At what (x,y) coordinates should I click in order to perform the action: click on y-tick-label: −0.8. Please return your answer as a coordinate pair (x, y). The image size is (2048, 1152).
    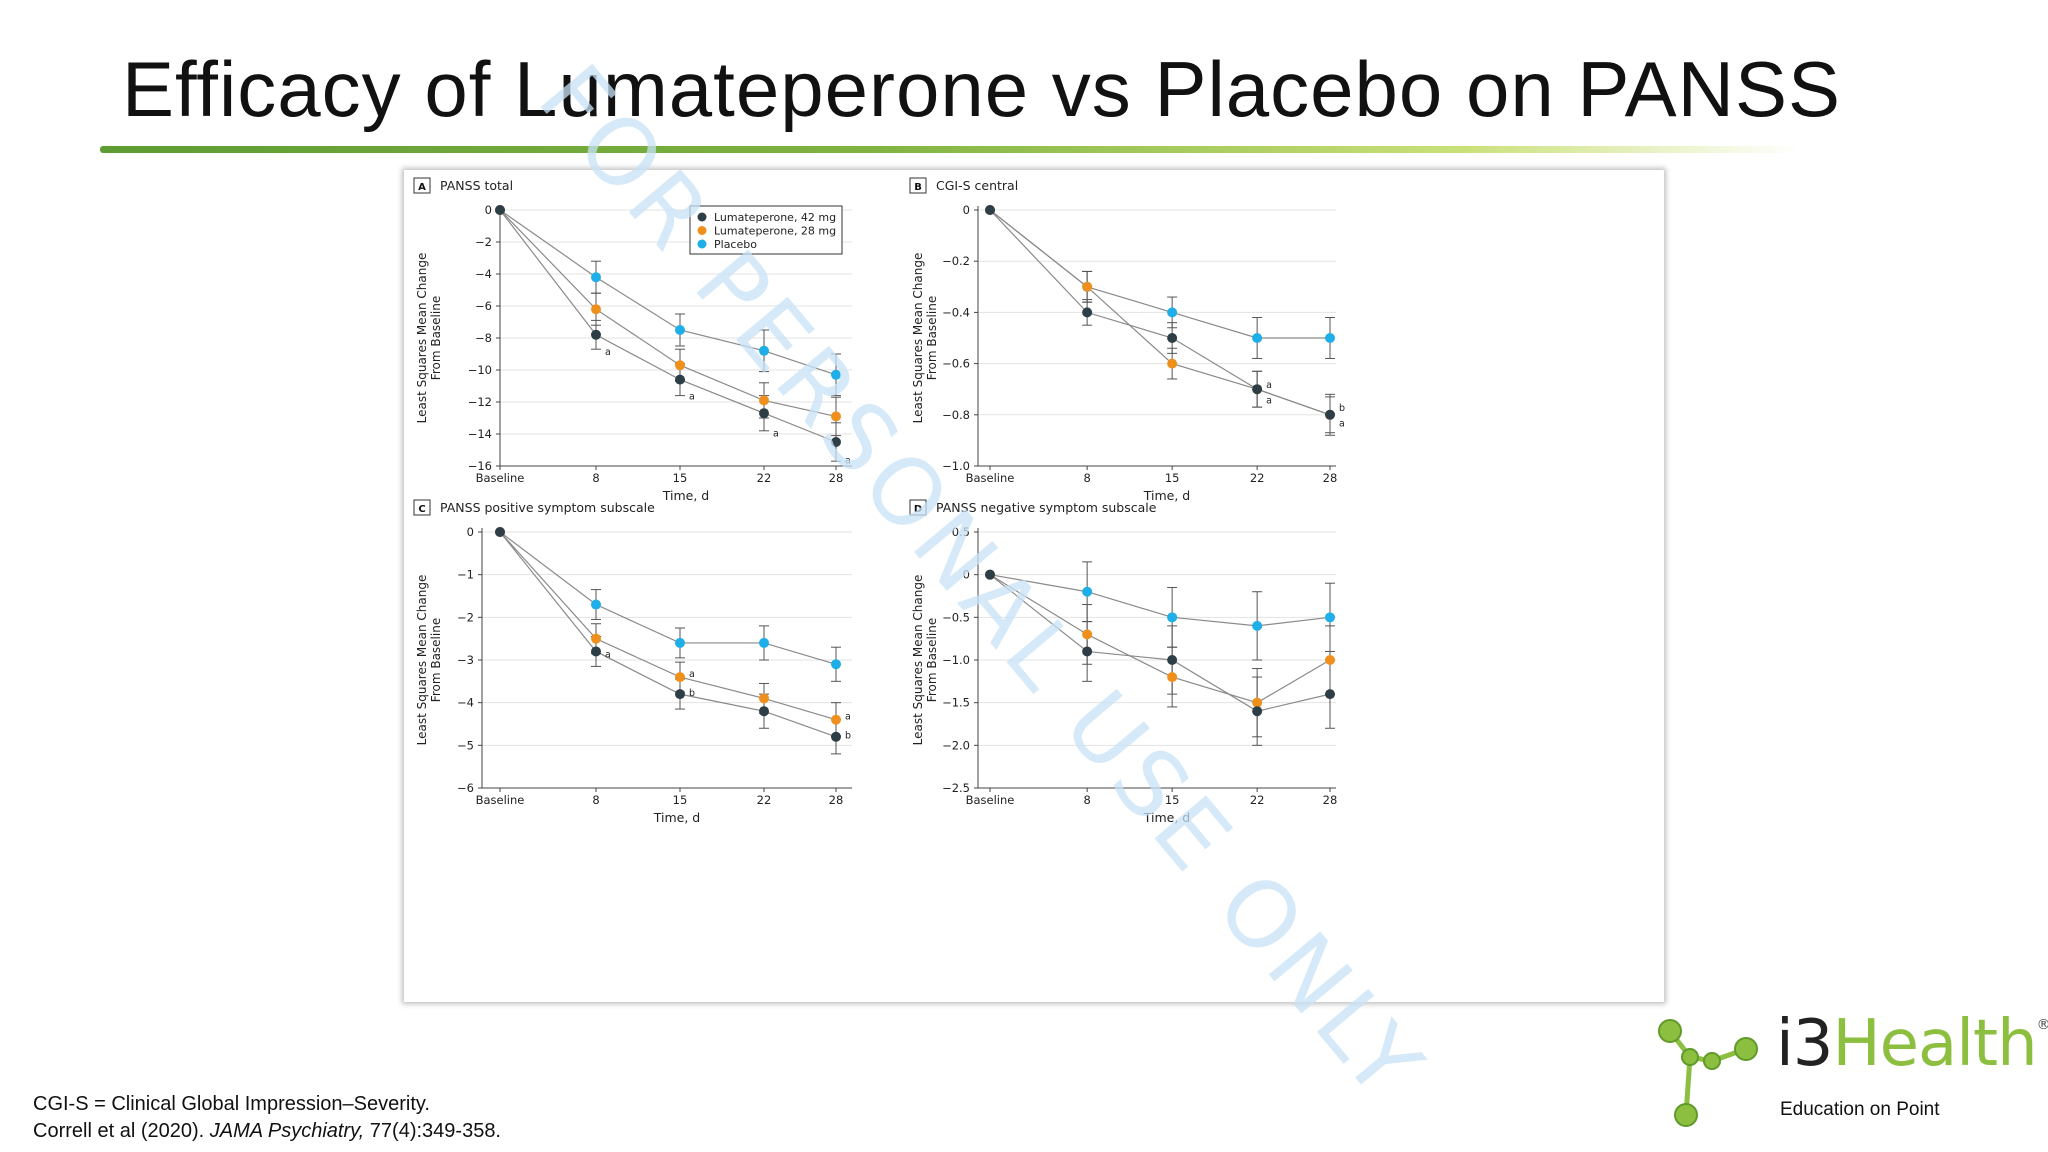
    Looking at the image, I should click on (956, 415).